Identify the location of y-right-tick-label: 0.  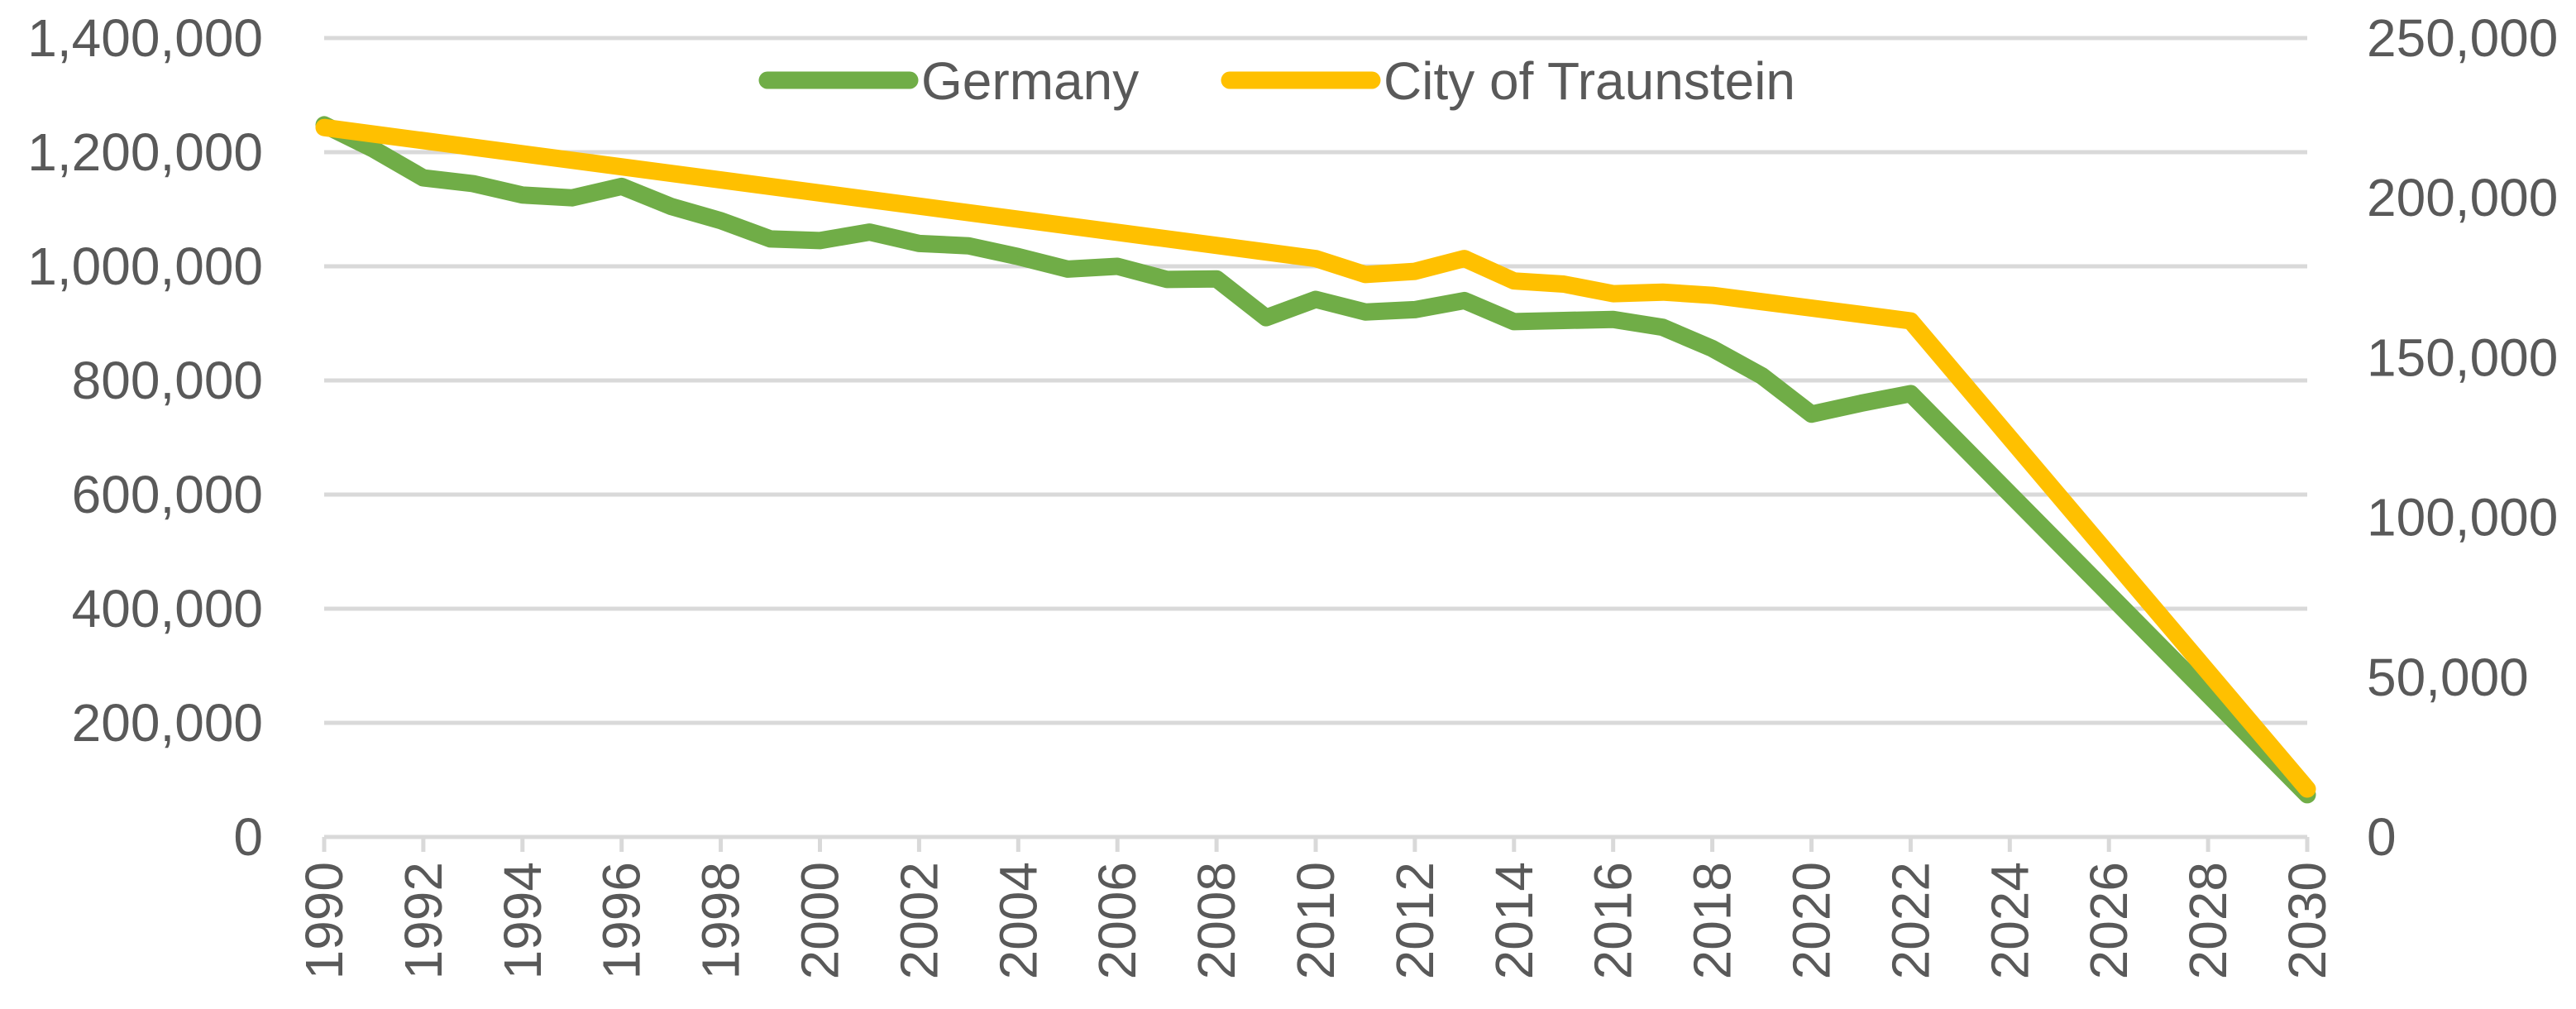
(2382, 837).